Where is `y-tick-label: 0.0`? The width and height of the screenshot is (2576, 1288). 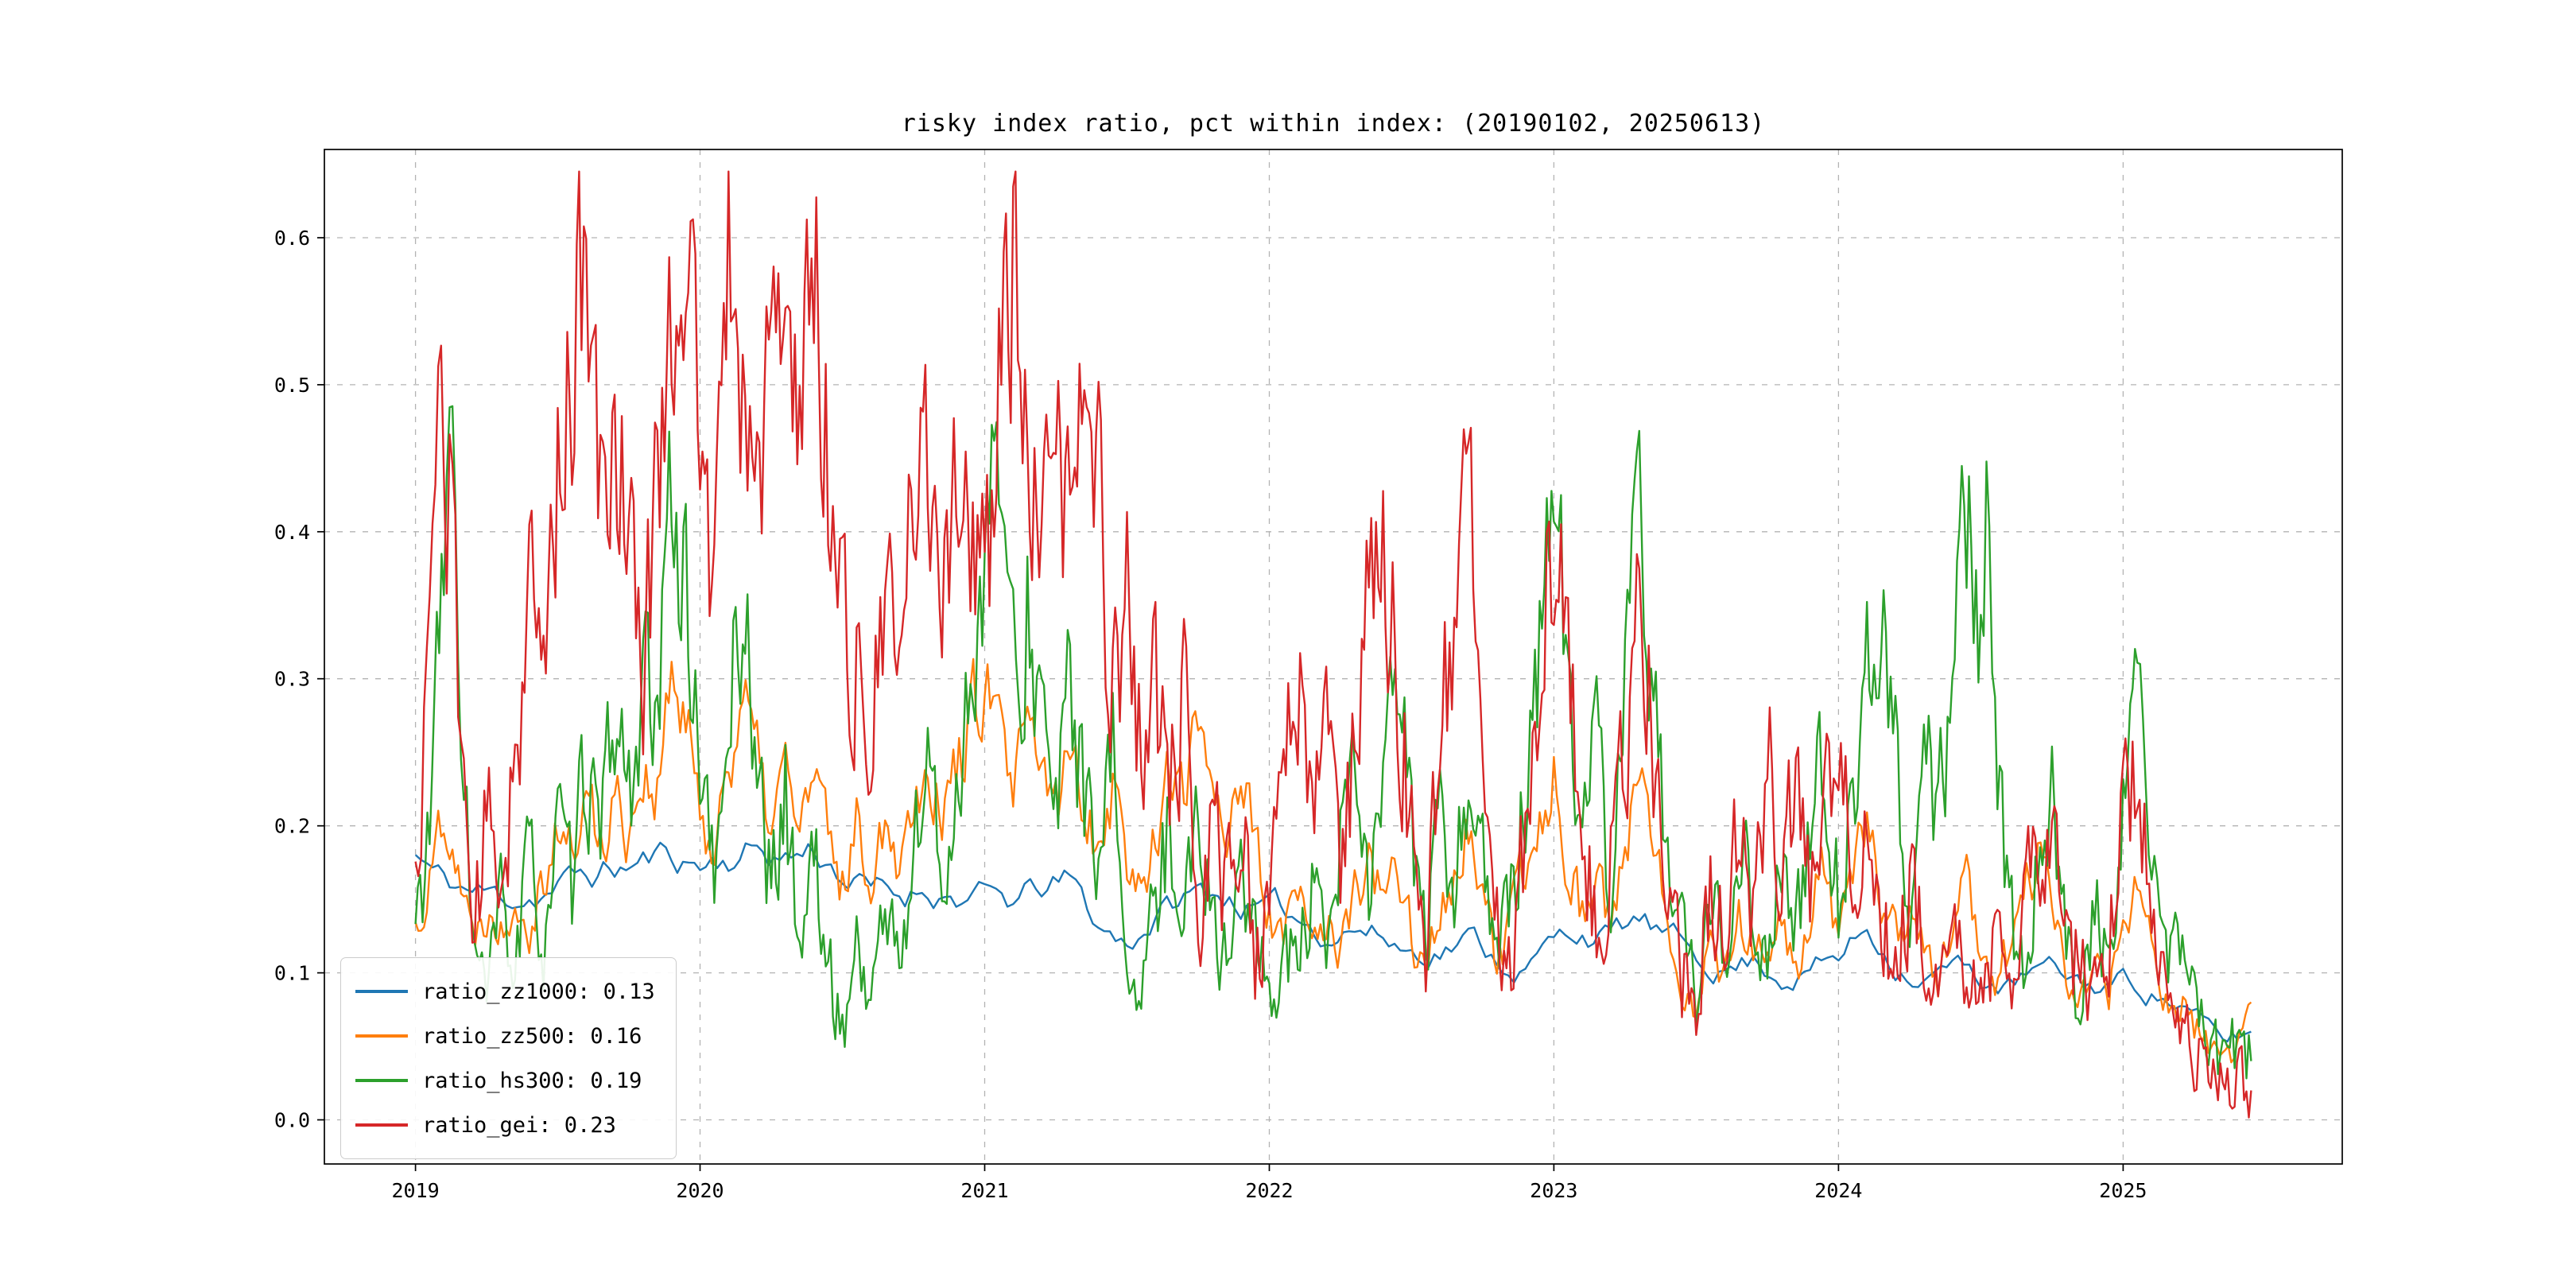
y-tick-label: 0.0 is located at coordinates (292, 1121).